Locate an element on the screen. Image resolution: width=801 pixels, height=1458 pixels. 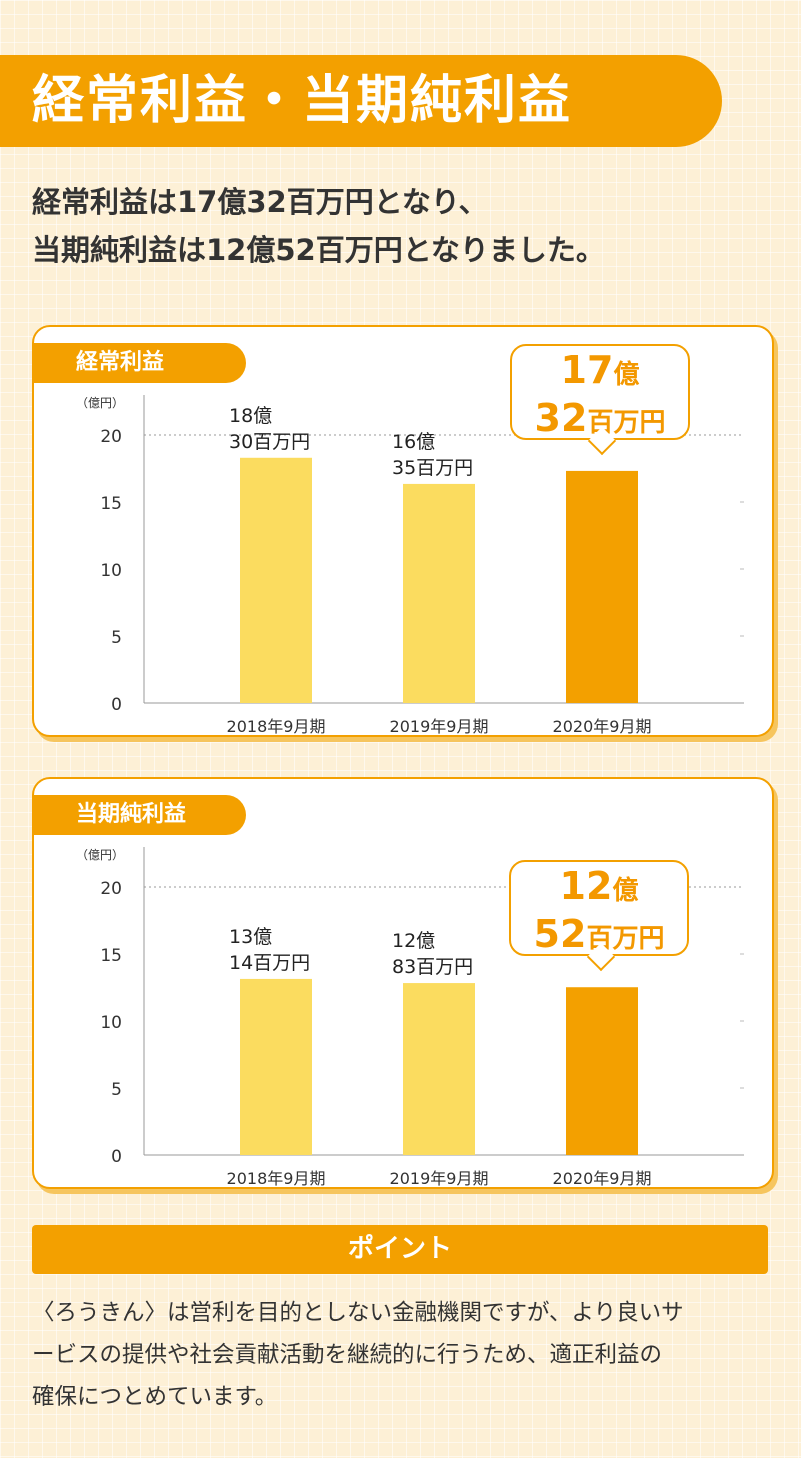
data-label: 35百万円 is located at coordinates (432, 468).